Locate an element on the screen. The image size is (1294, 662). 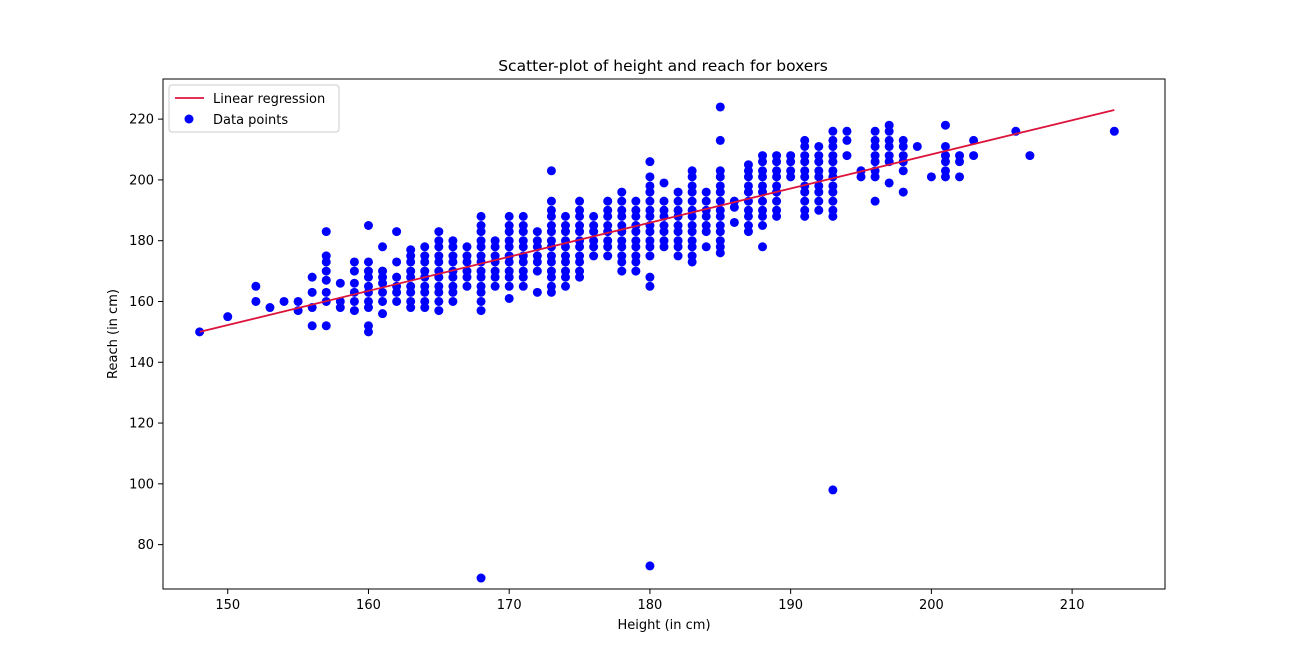
y-tick-label: 180 is located at coordinates (141, 241).